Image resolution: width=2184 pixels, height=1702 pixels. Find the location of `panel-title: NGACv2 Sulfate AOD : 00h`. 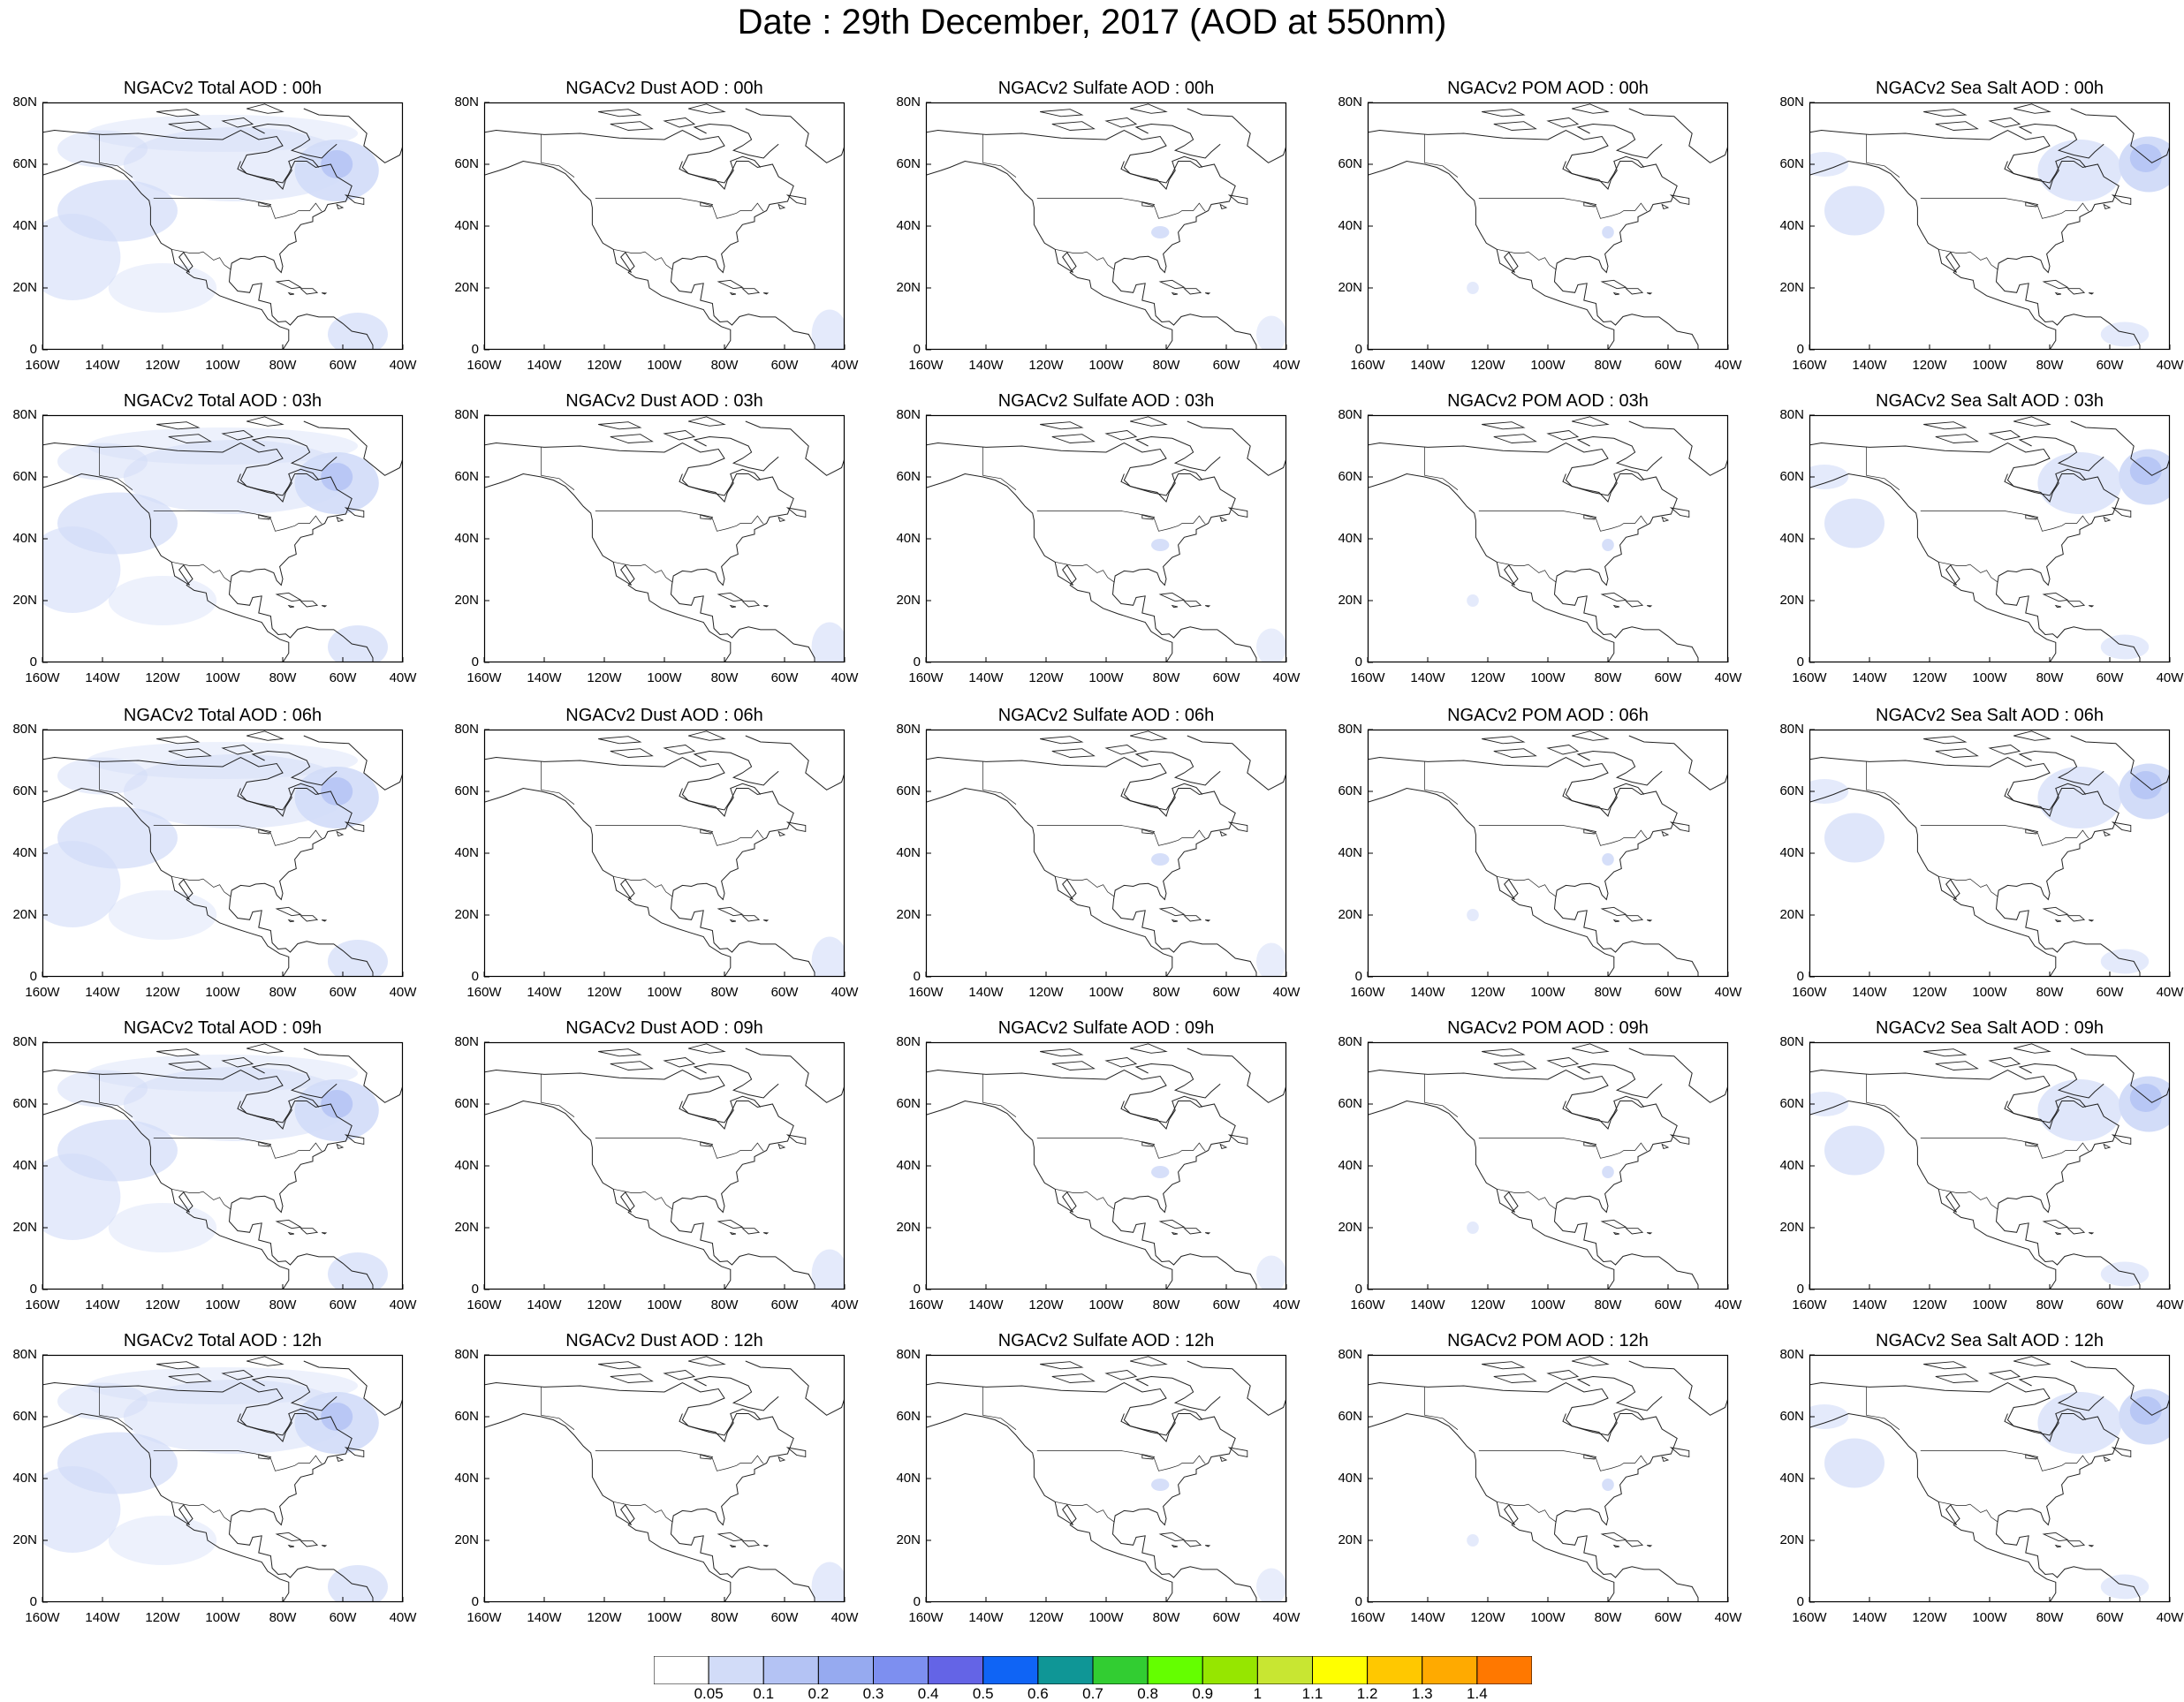

panel-title: NGACv2 Sulfate AOD : 00h is located at coordinates (1106, 88).